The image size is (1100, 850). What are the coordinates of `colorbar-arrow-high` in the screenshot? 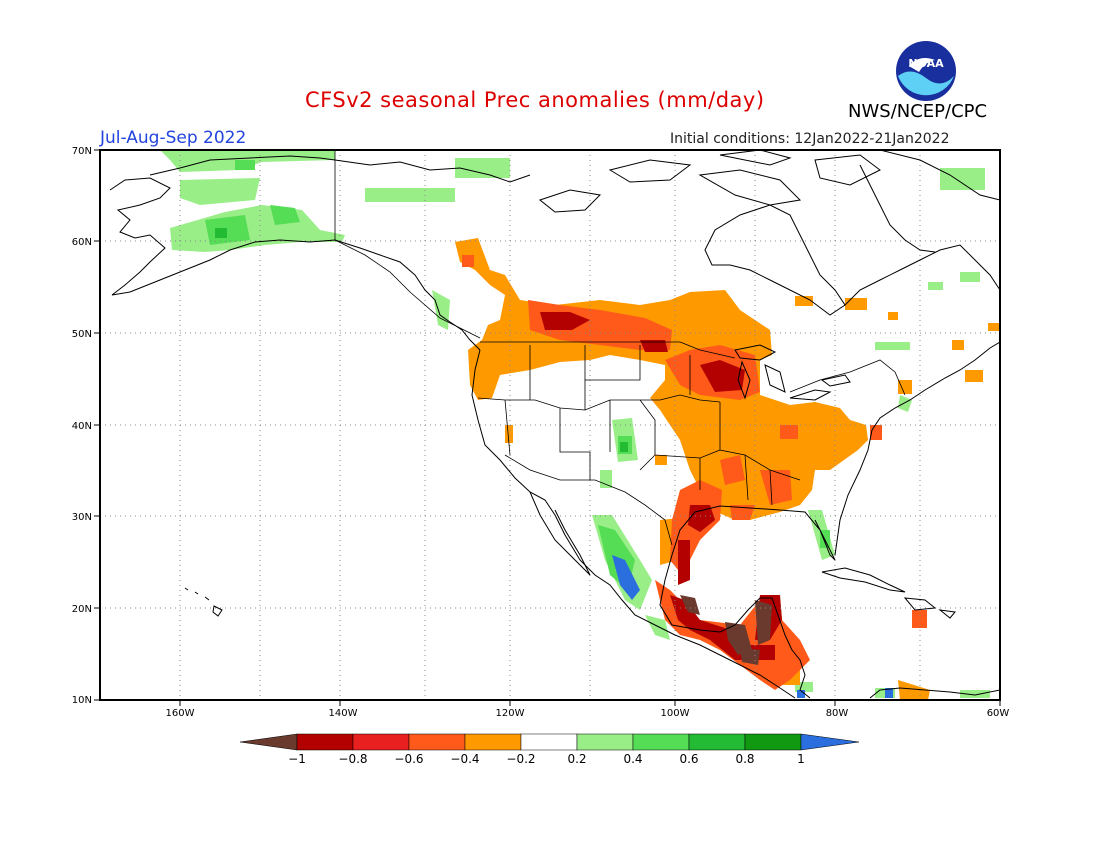 It's located at (830, 742).